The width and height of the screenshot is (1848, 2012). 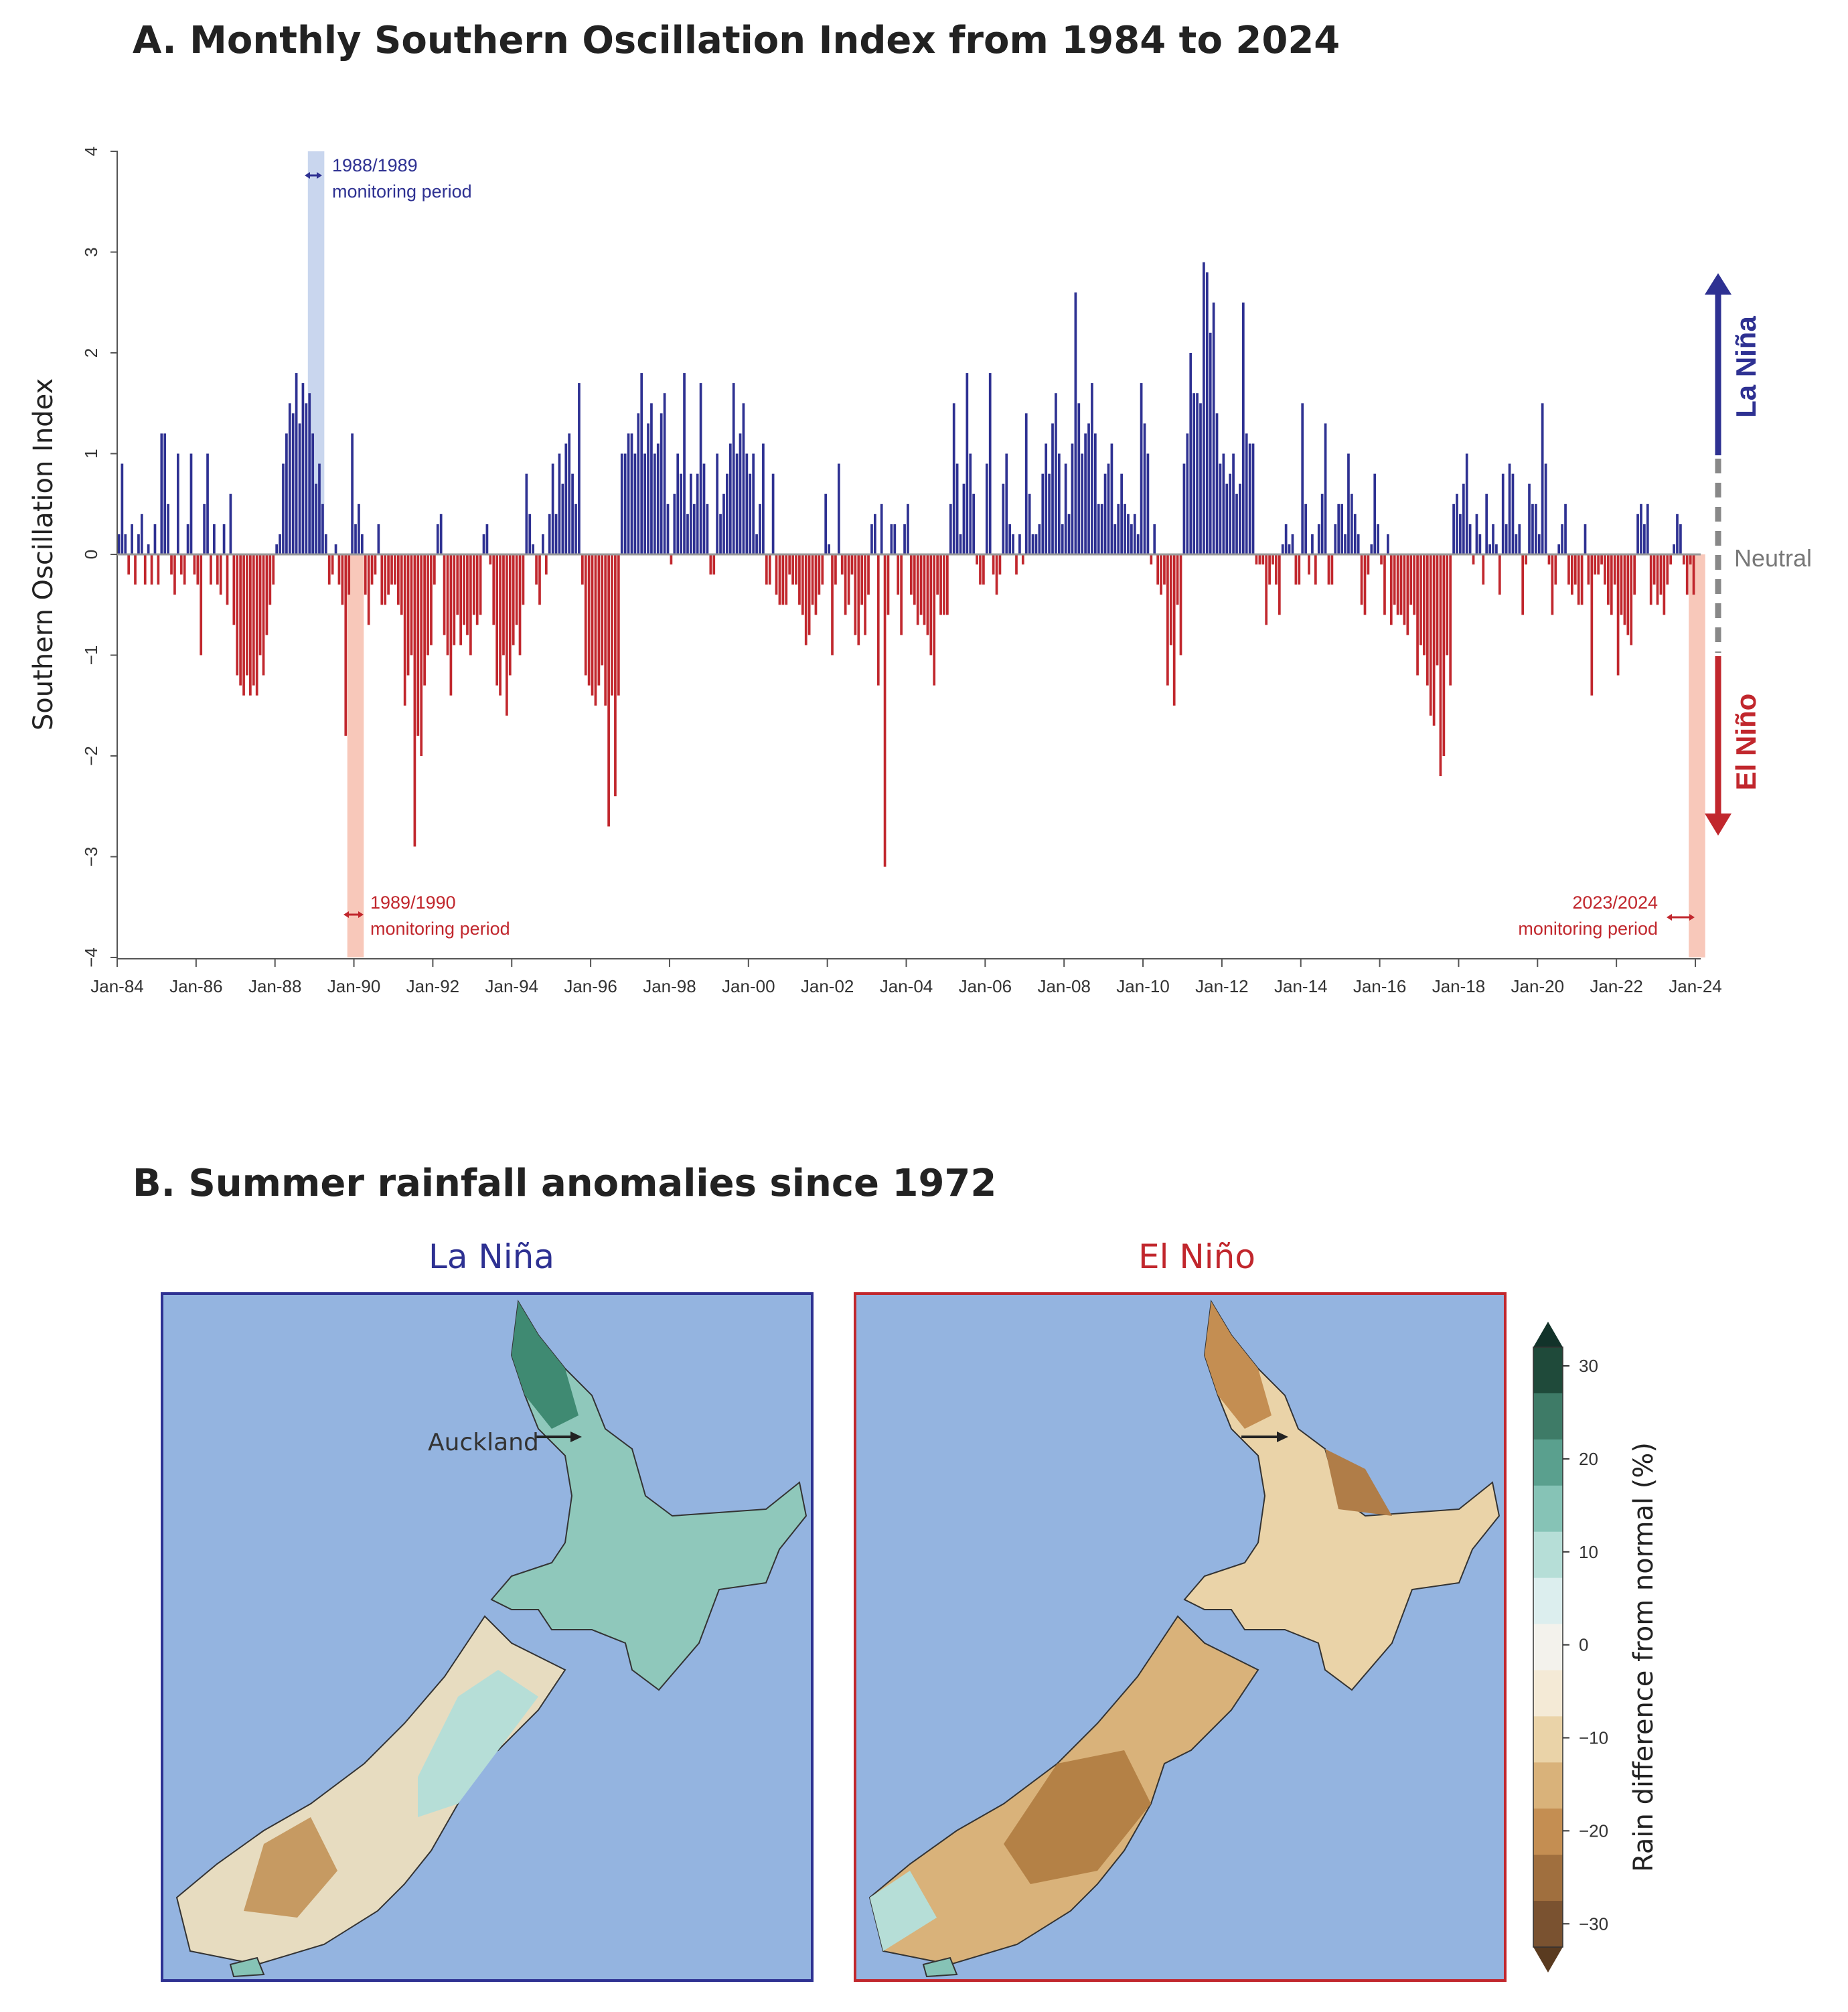 What do you see at coordinates (491, 1639) in the screenshot?
I see `nz-map-la-nina` at bounding box center [491, 1639].